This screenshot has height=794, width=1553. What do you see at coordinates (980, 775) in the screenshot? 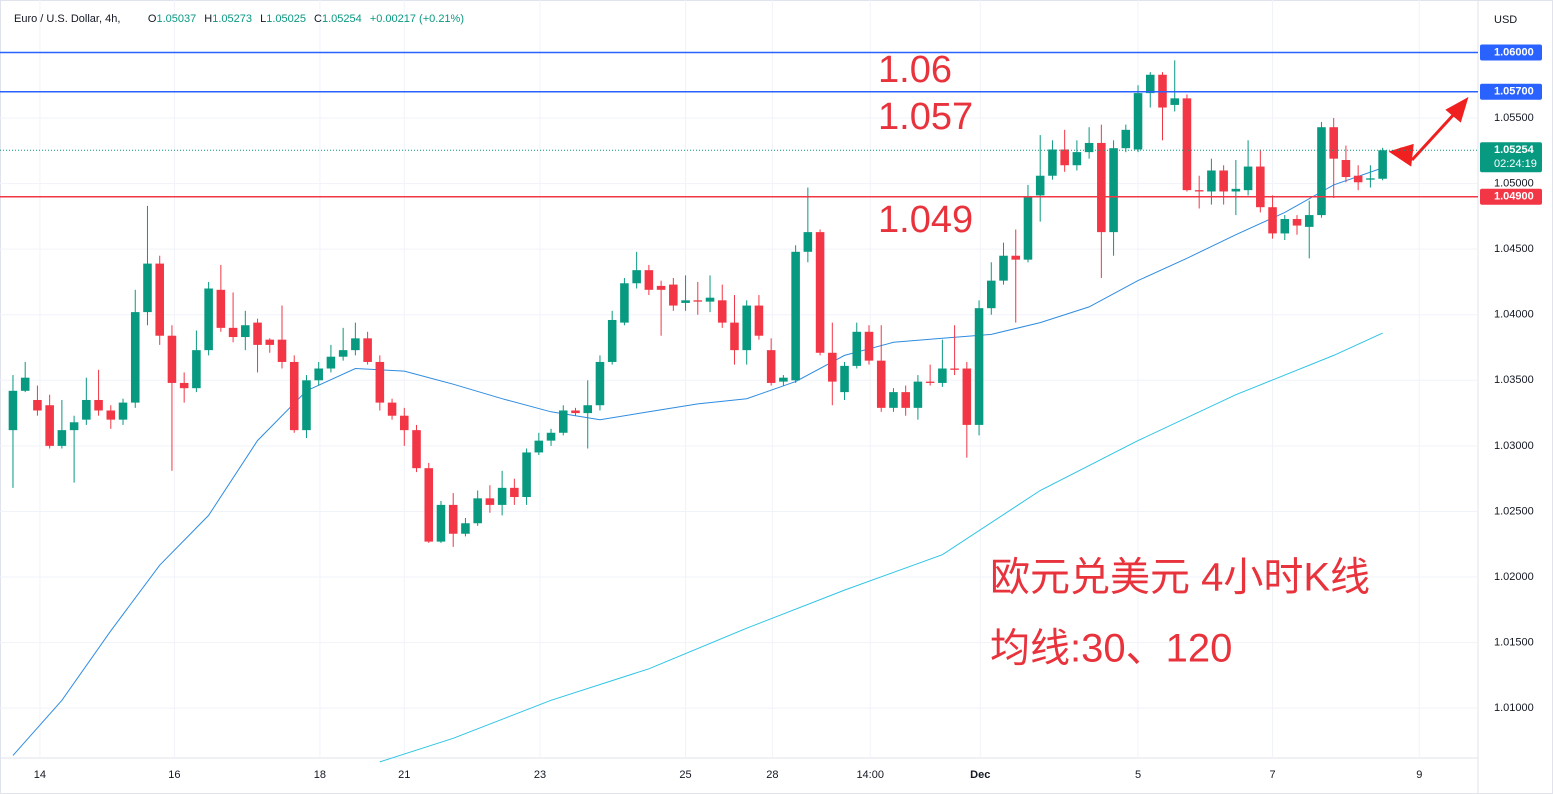
I see `x-tick-label: Dec` at bounding box center [980, 775].